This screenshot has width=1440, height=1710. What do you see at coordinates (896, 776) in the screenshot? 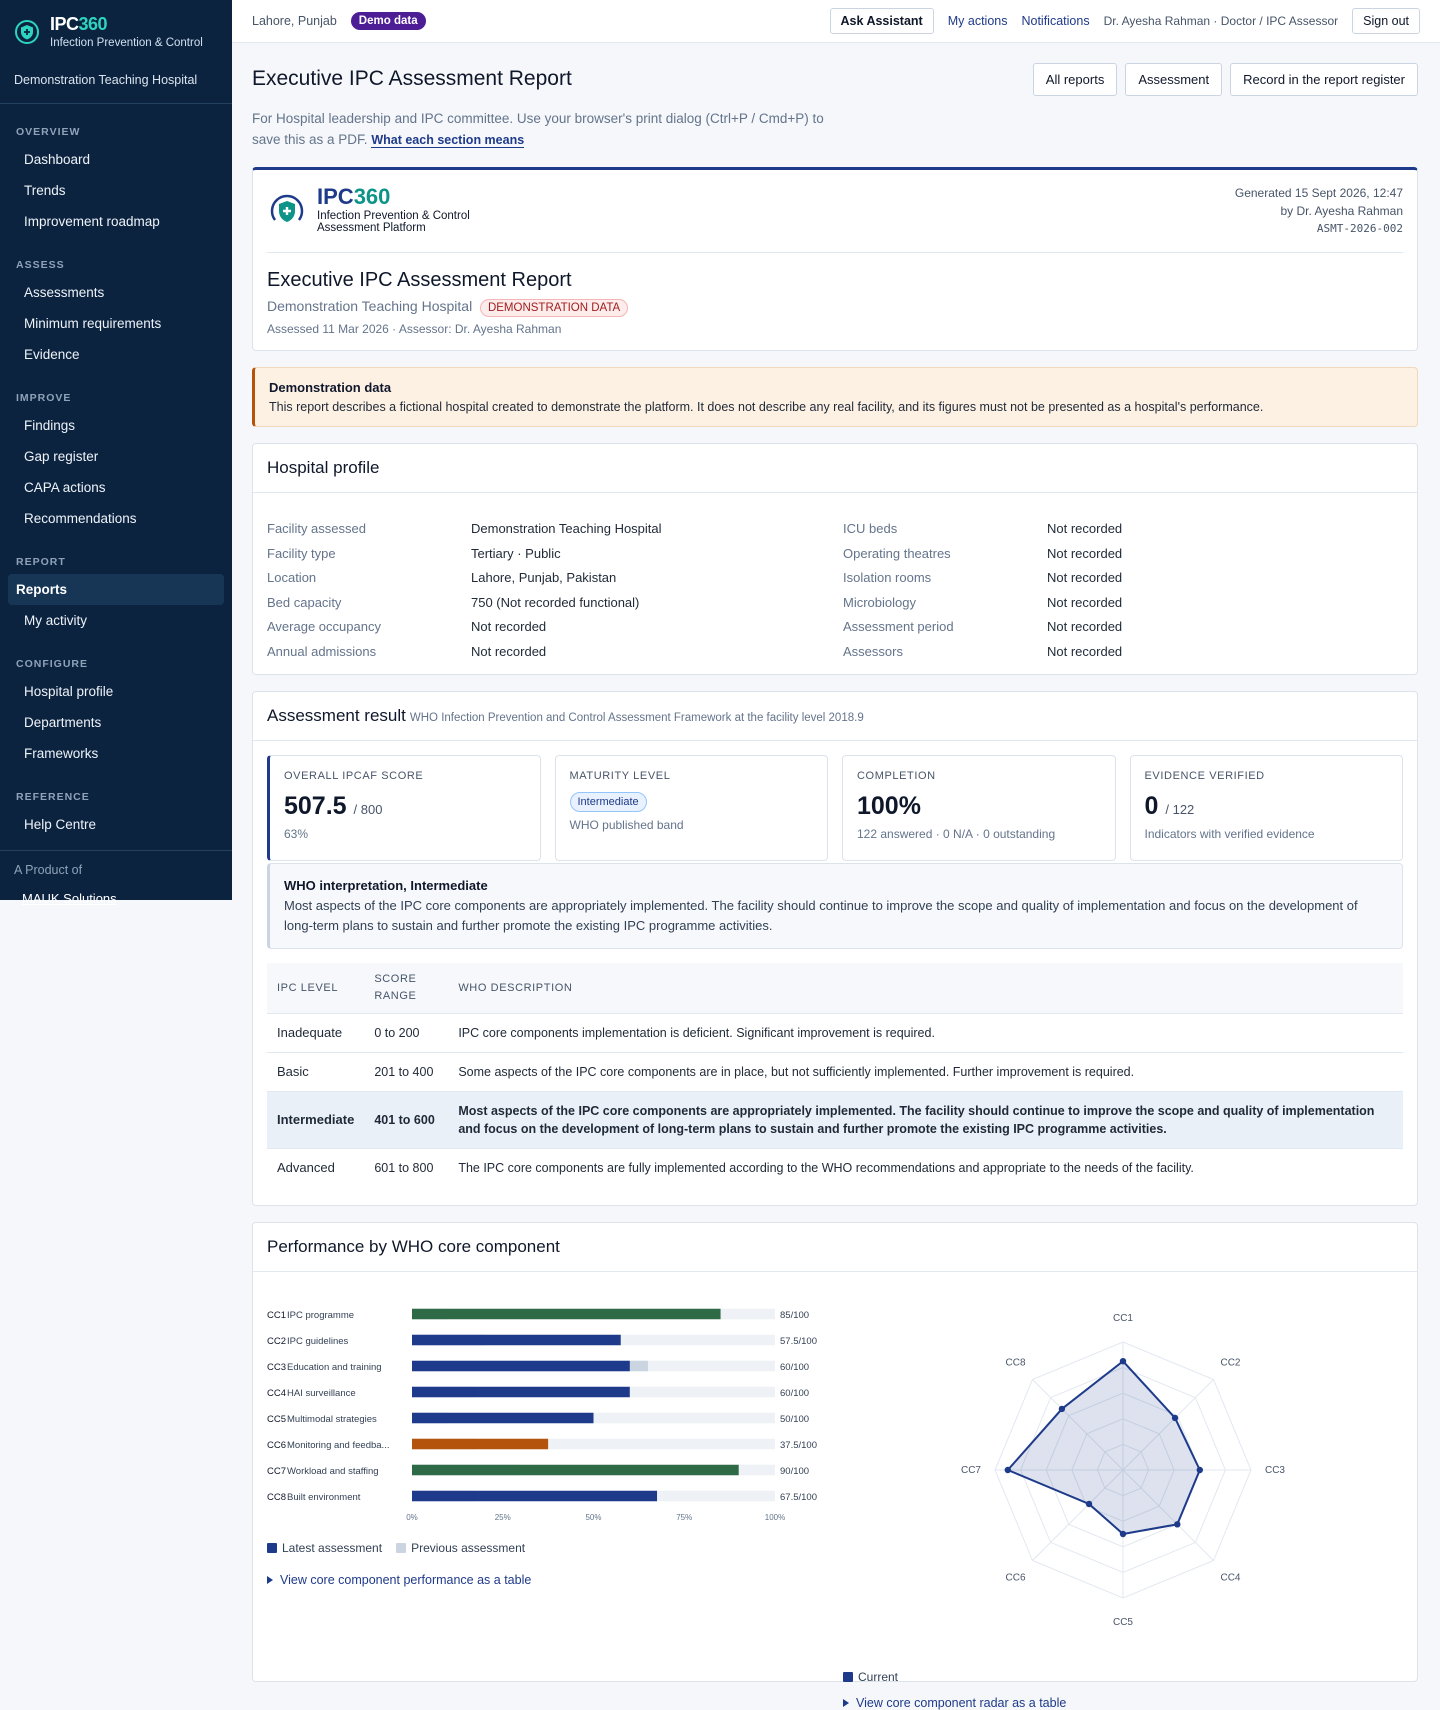
I see `card-label: COMPLETION` at bounding box center [896, 776].